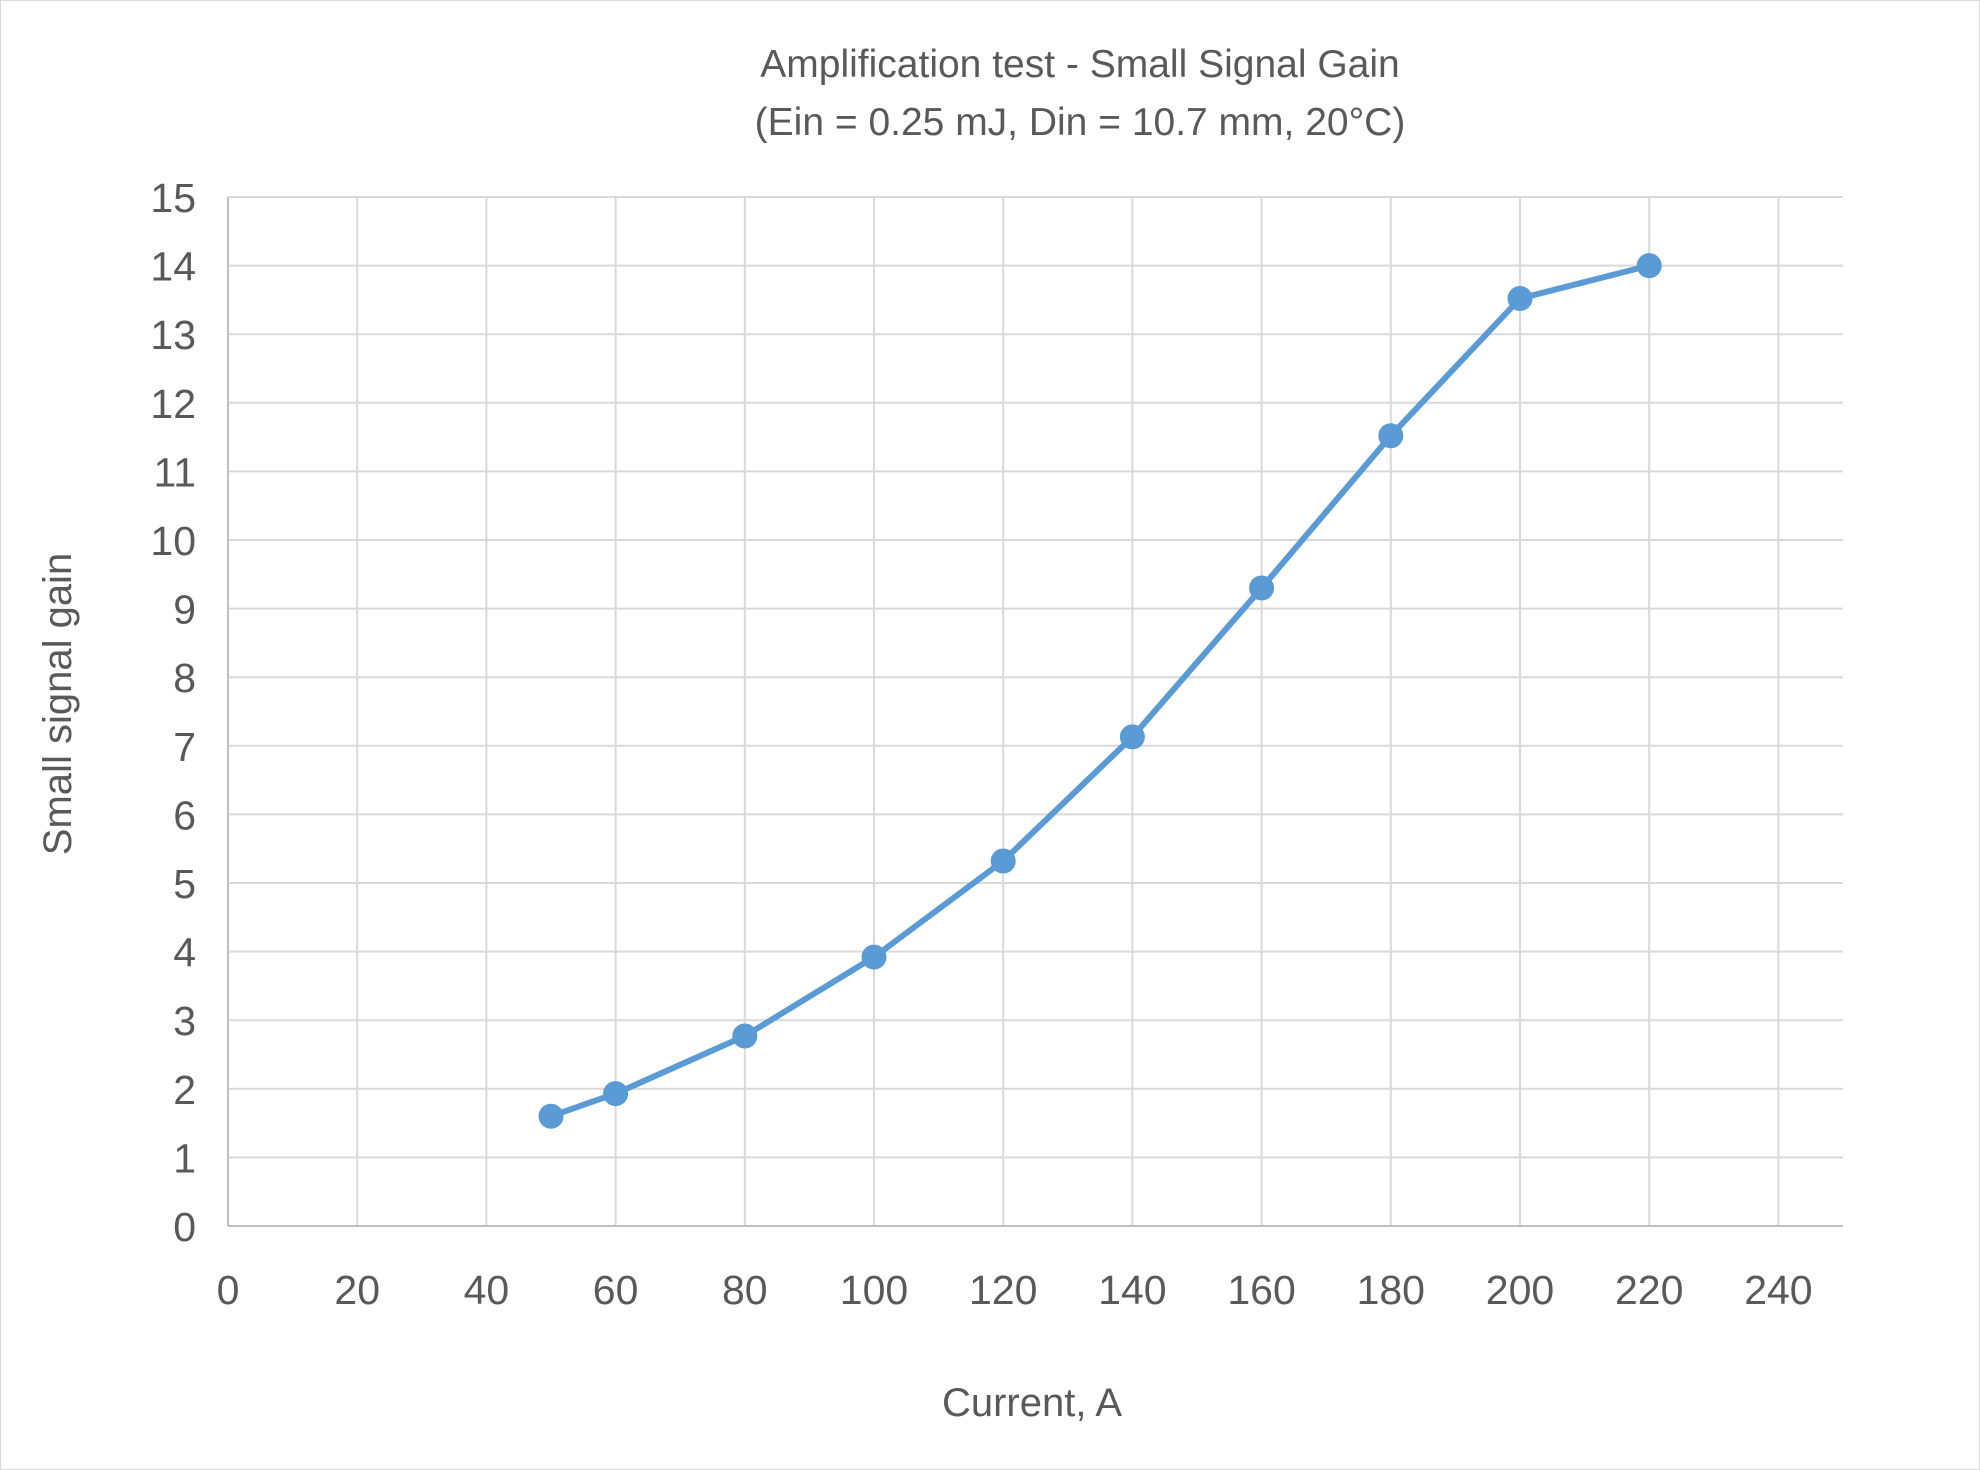 This screenshot has height=1470, width=1980. I want to click on x-tick-label: 40, so click(487, 1290).